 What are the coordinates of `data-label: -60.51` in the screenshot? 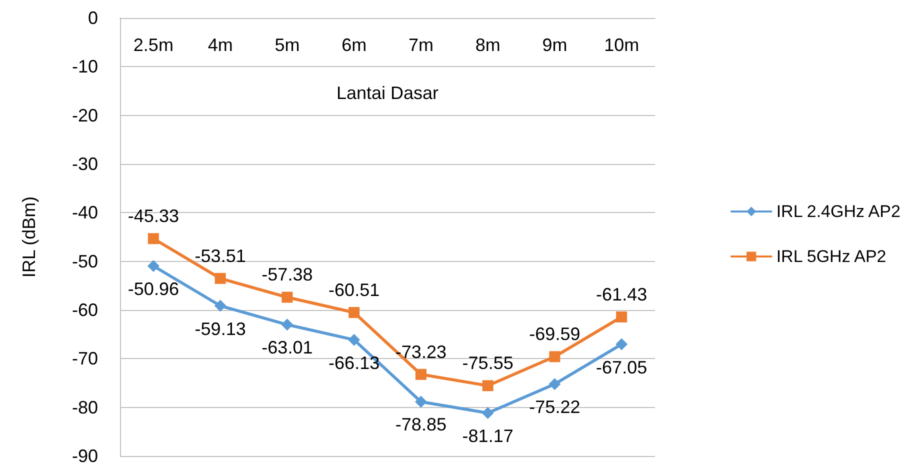 It's located at (354, 290).